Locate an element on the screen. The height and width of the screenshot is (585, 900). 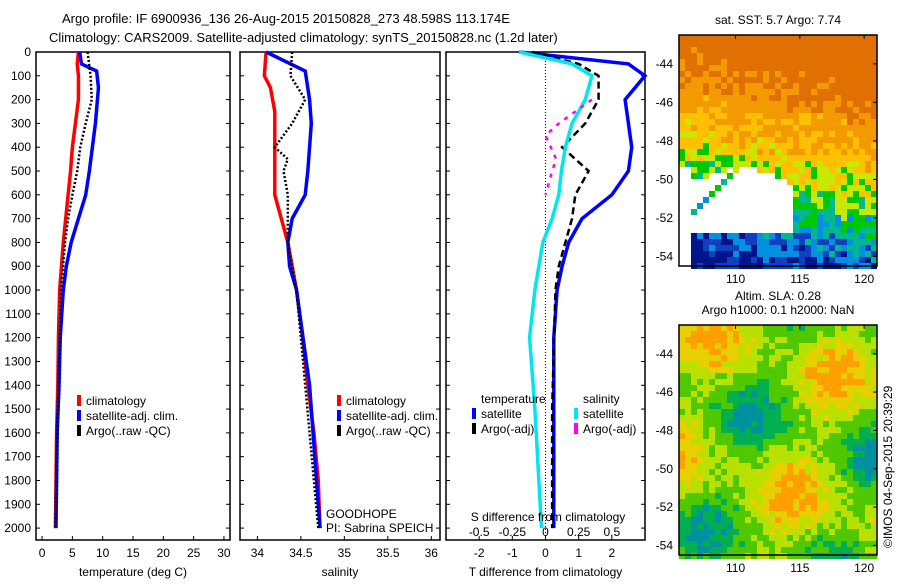
x-tick-label: 1 is located at coordinates (578, 553).